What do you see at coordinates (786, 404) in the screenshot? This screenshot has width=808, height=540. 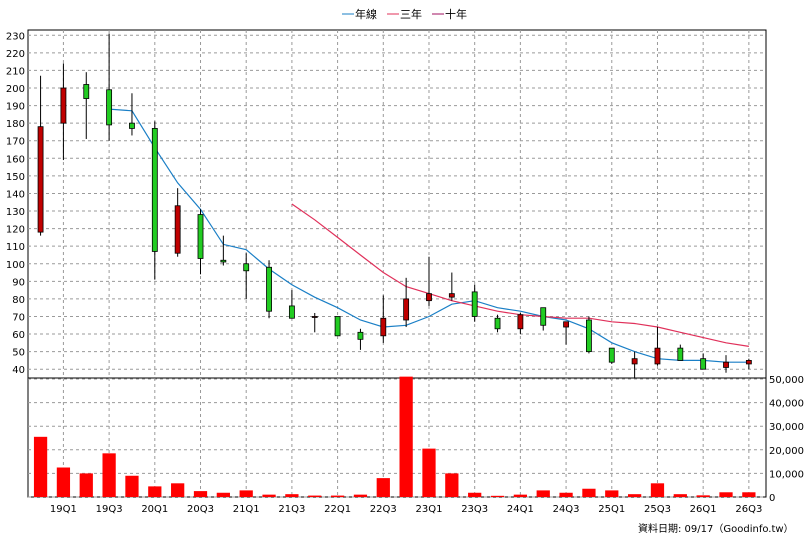 I see `volume-tick-label: 40,000` at bounding box center [786, 404].